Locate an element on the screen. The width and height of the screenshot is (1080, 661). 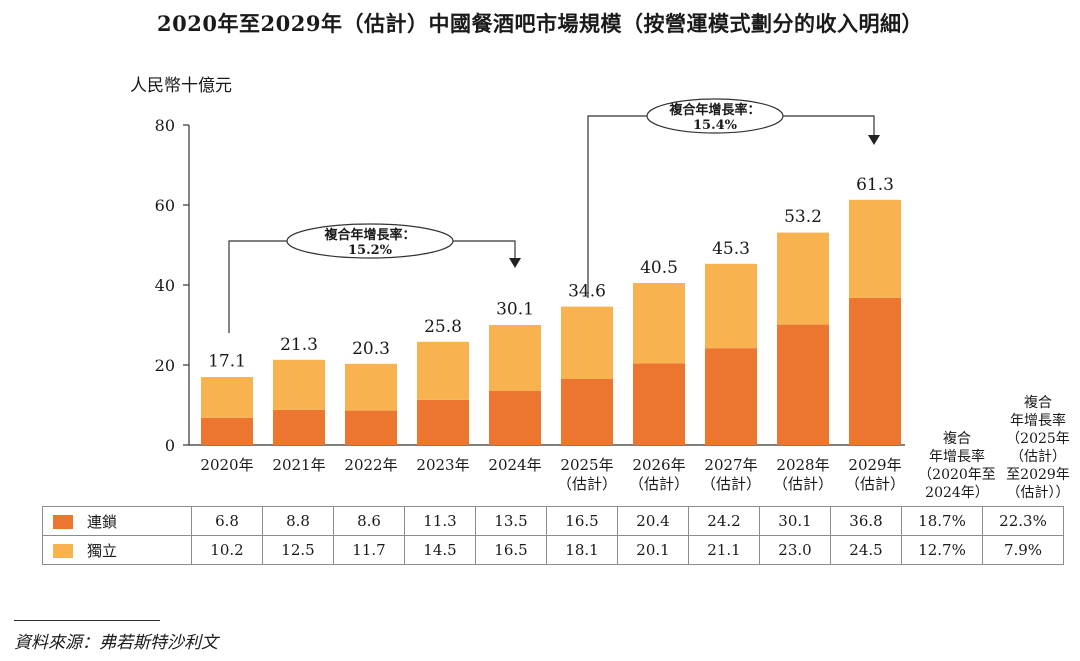
table-cell: 21.1 is located at coordinates (724, 550).